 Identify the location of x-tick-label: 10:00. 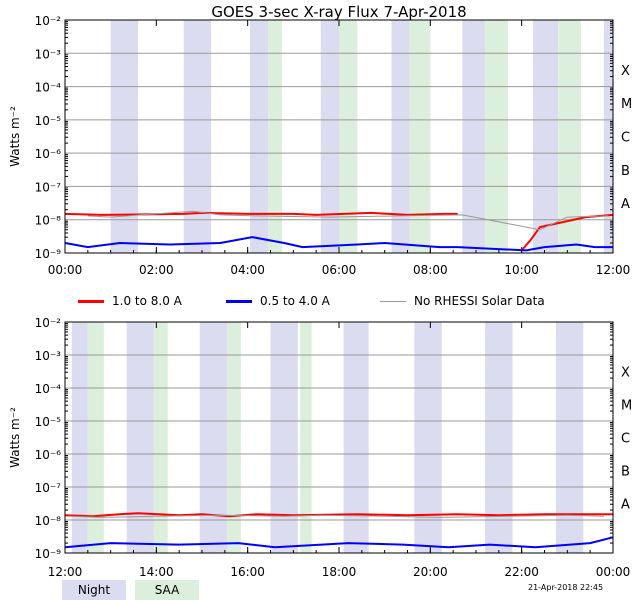
(521, 270).